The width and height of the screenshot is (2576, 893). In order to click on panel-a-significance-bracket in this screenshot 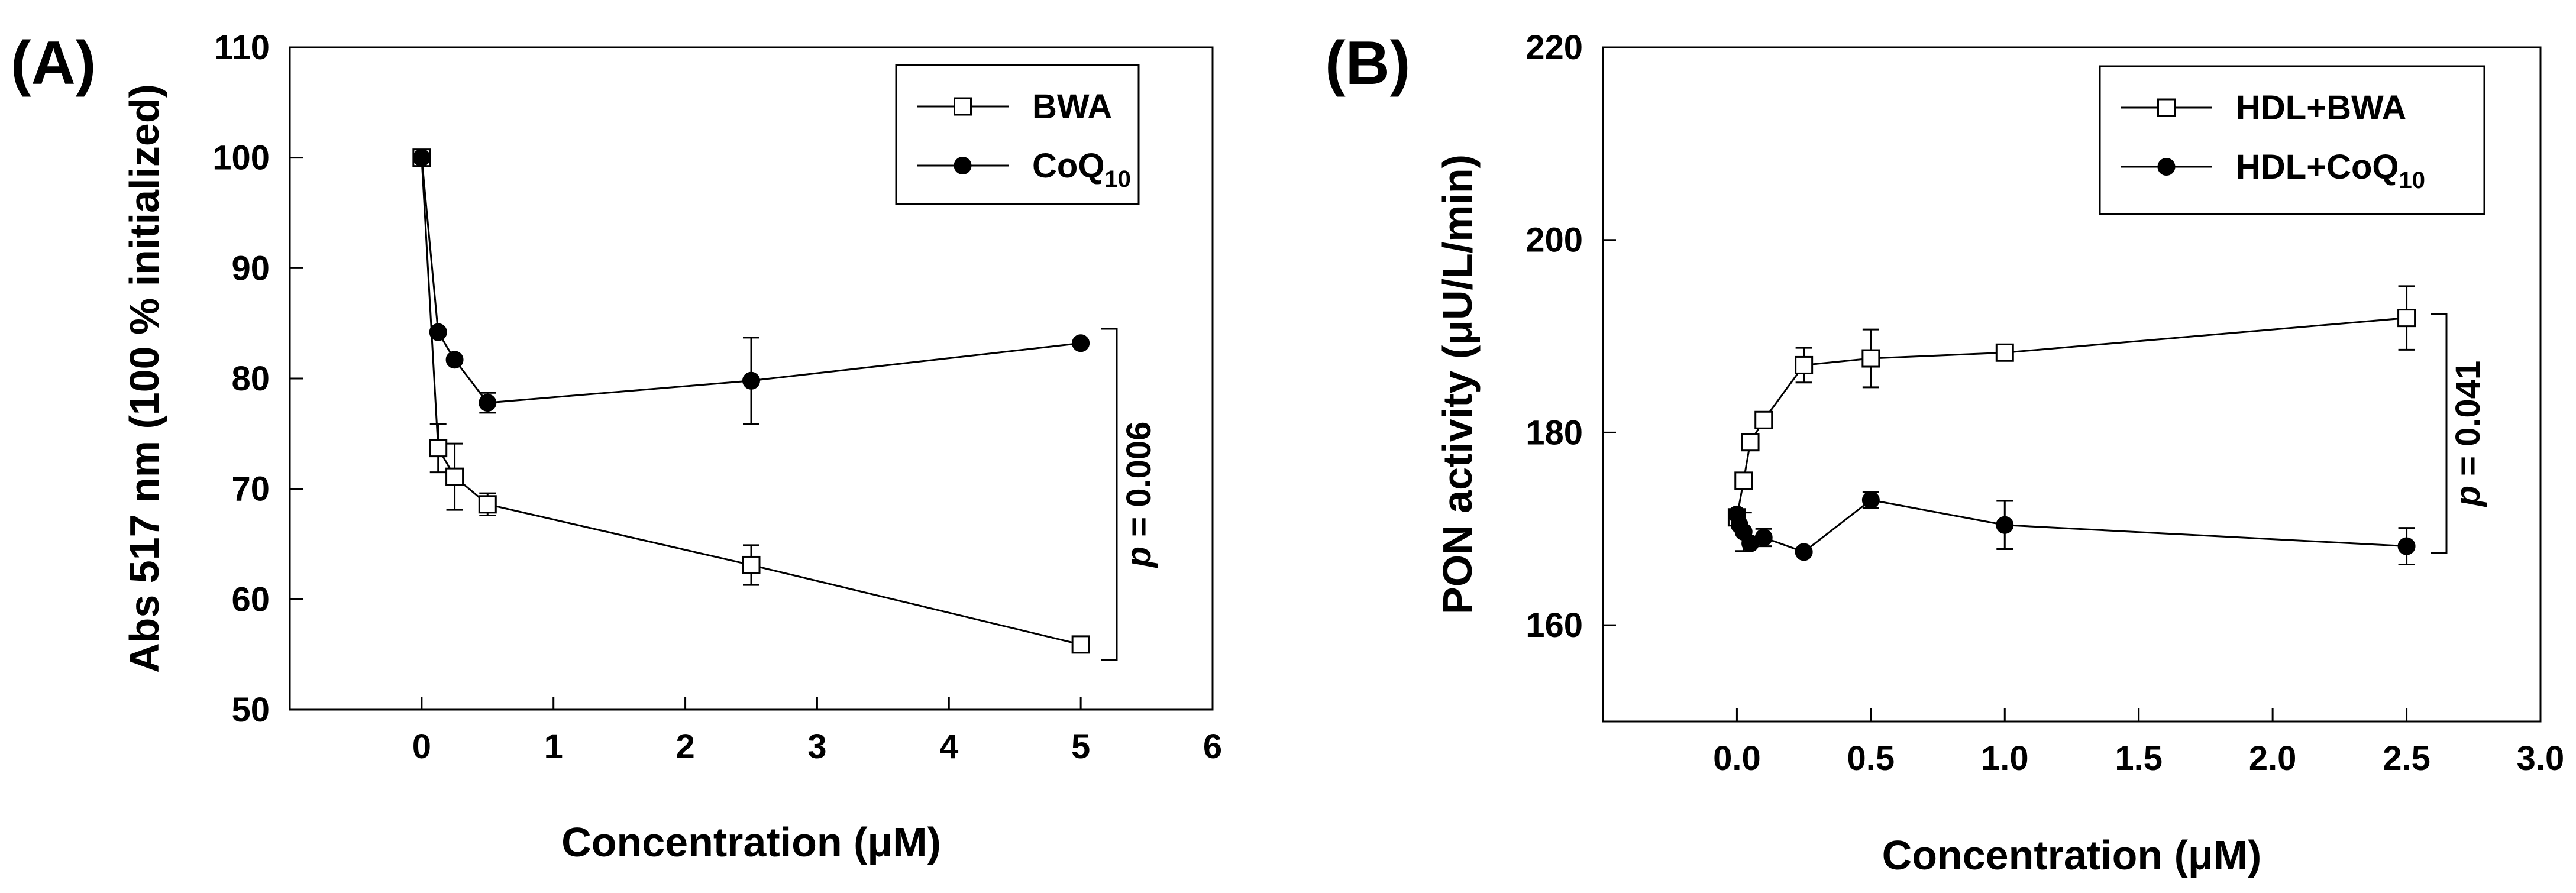, I will do `click(1109, 494)`.